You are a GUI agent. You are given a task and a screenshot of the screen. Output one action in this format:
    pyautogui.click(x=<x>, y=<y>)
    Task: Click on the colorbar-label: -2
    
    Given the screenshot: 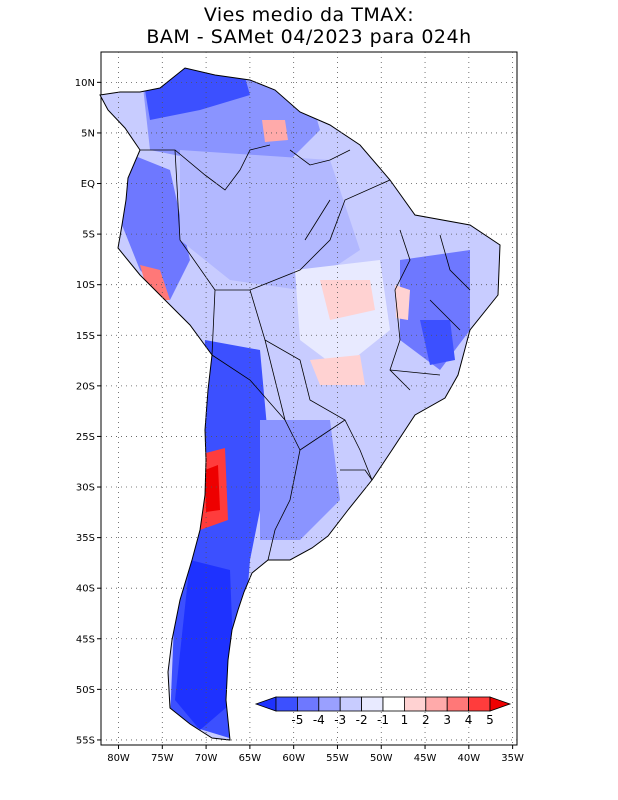 What is the action you would take?
    pyautogui.click(x=362, y=720)
    